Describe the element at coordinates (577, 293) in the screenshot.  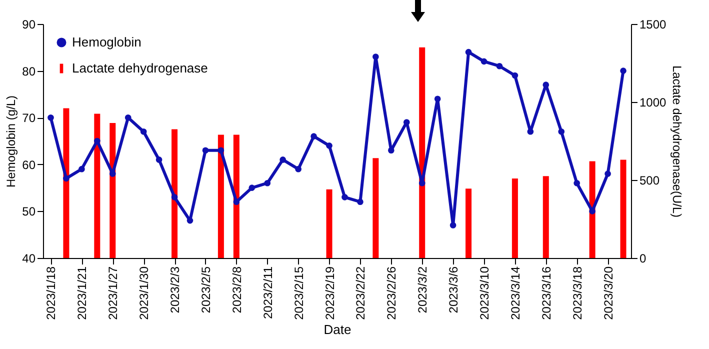
I see `x-tick-label: 2023/3/18` at that location.